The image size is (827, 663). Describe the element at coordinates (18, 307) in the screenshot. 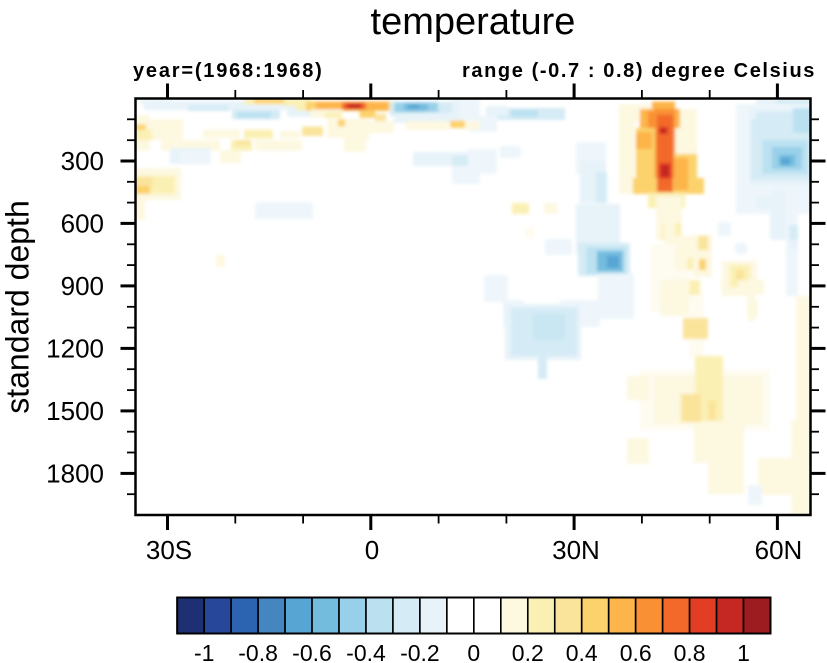

I see `svg-text: standard depth` at that location.